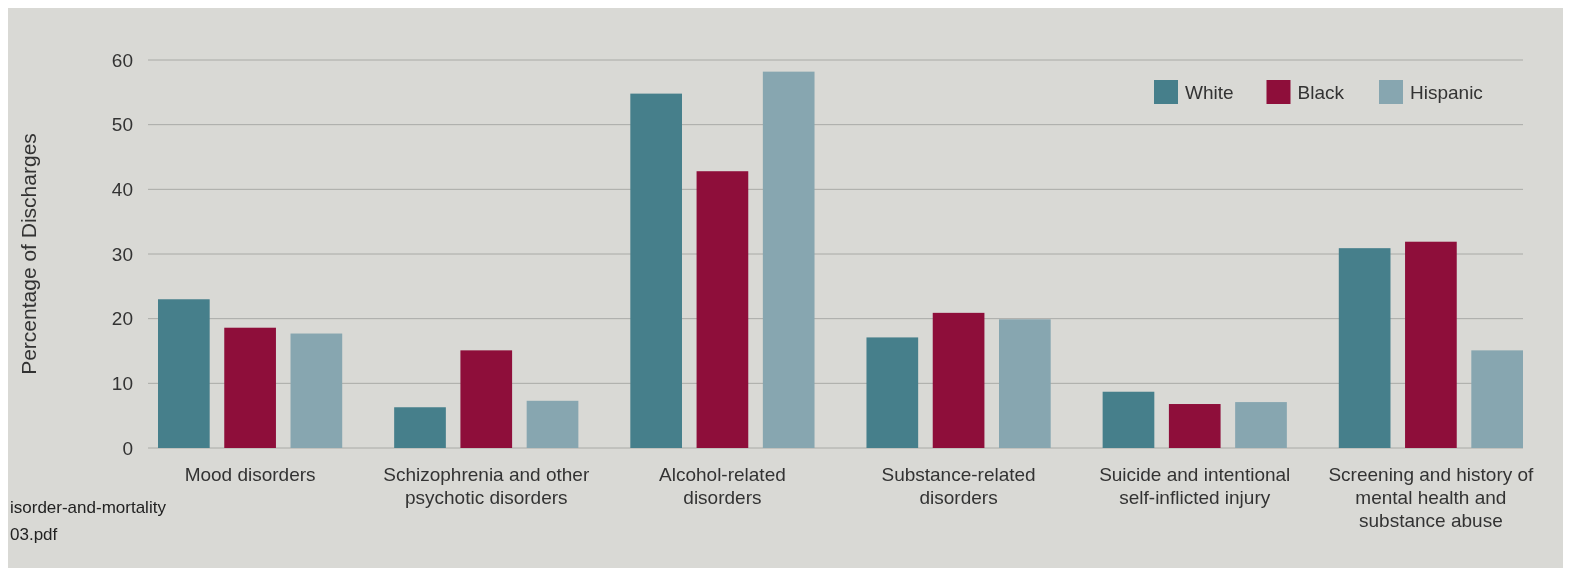 The width and height of the screenshot is (1575, 584). What do you see at coordinates (722, 486) in the screenshot?
I see `x-tick-label: Alcohol-related disorders` at bounding box center [722, 486].